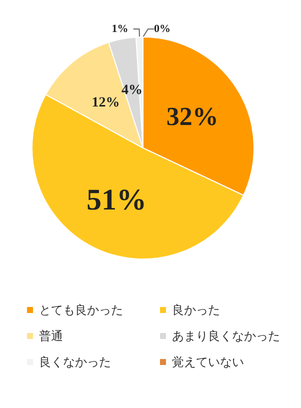 The image size is (301, 408). What do you see at coordinates (192, 117) in the screenshot?
I see `data-label: 32%` at bounding box center [192, 117].